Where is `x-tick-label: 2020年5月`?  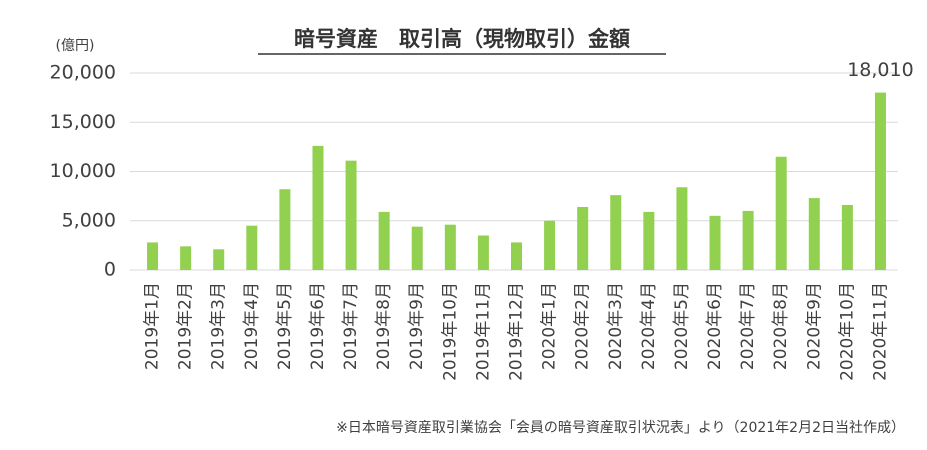
x-tick-label: 2020年5月 is located at coordinates (682, 326).